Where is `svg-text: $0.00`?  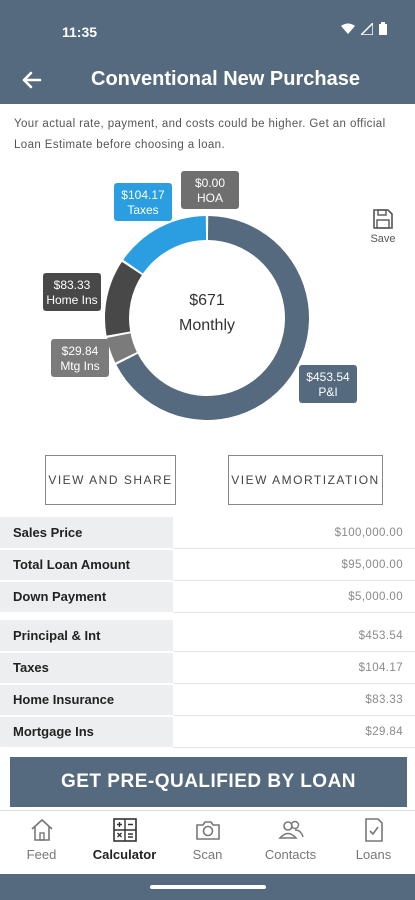
svg-text: $0.00 is located at coordinates (210, 183).